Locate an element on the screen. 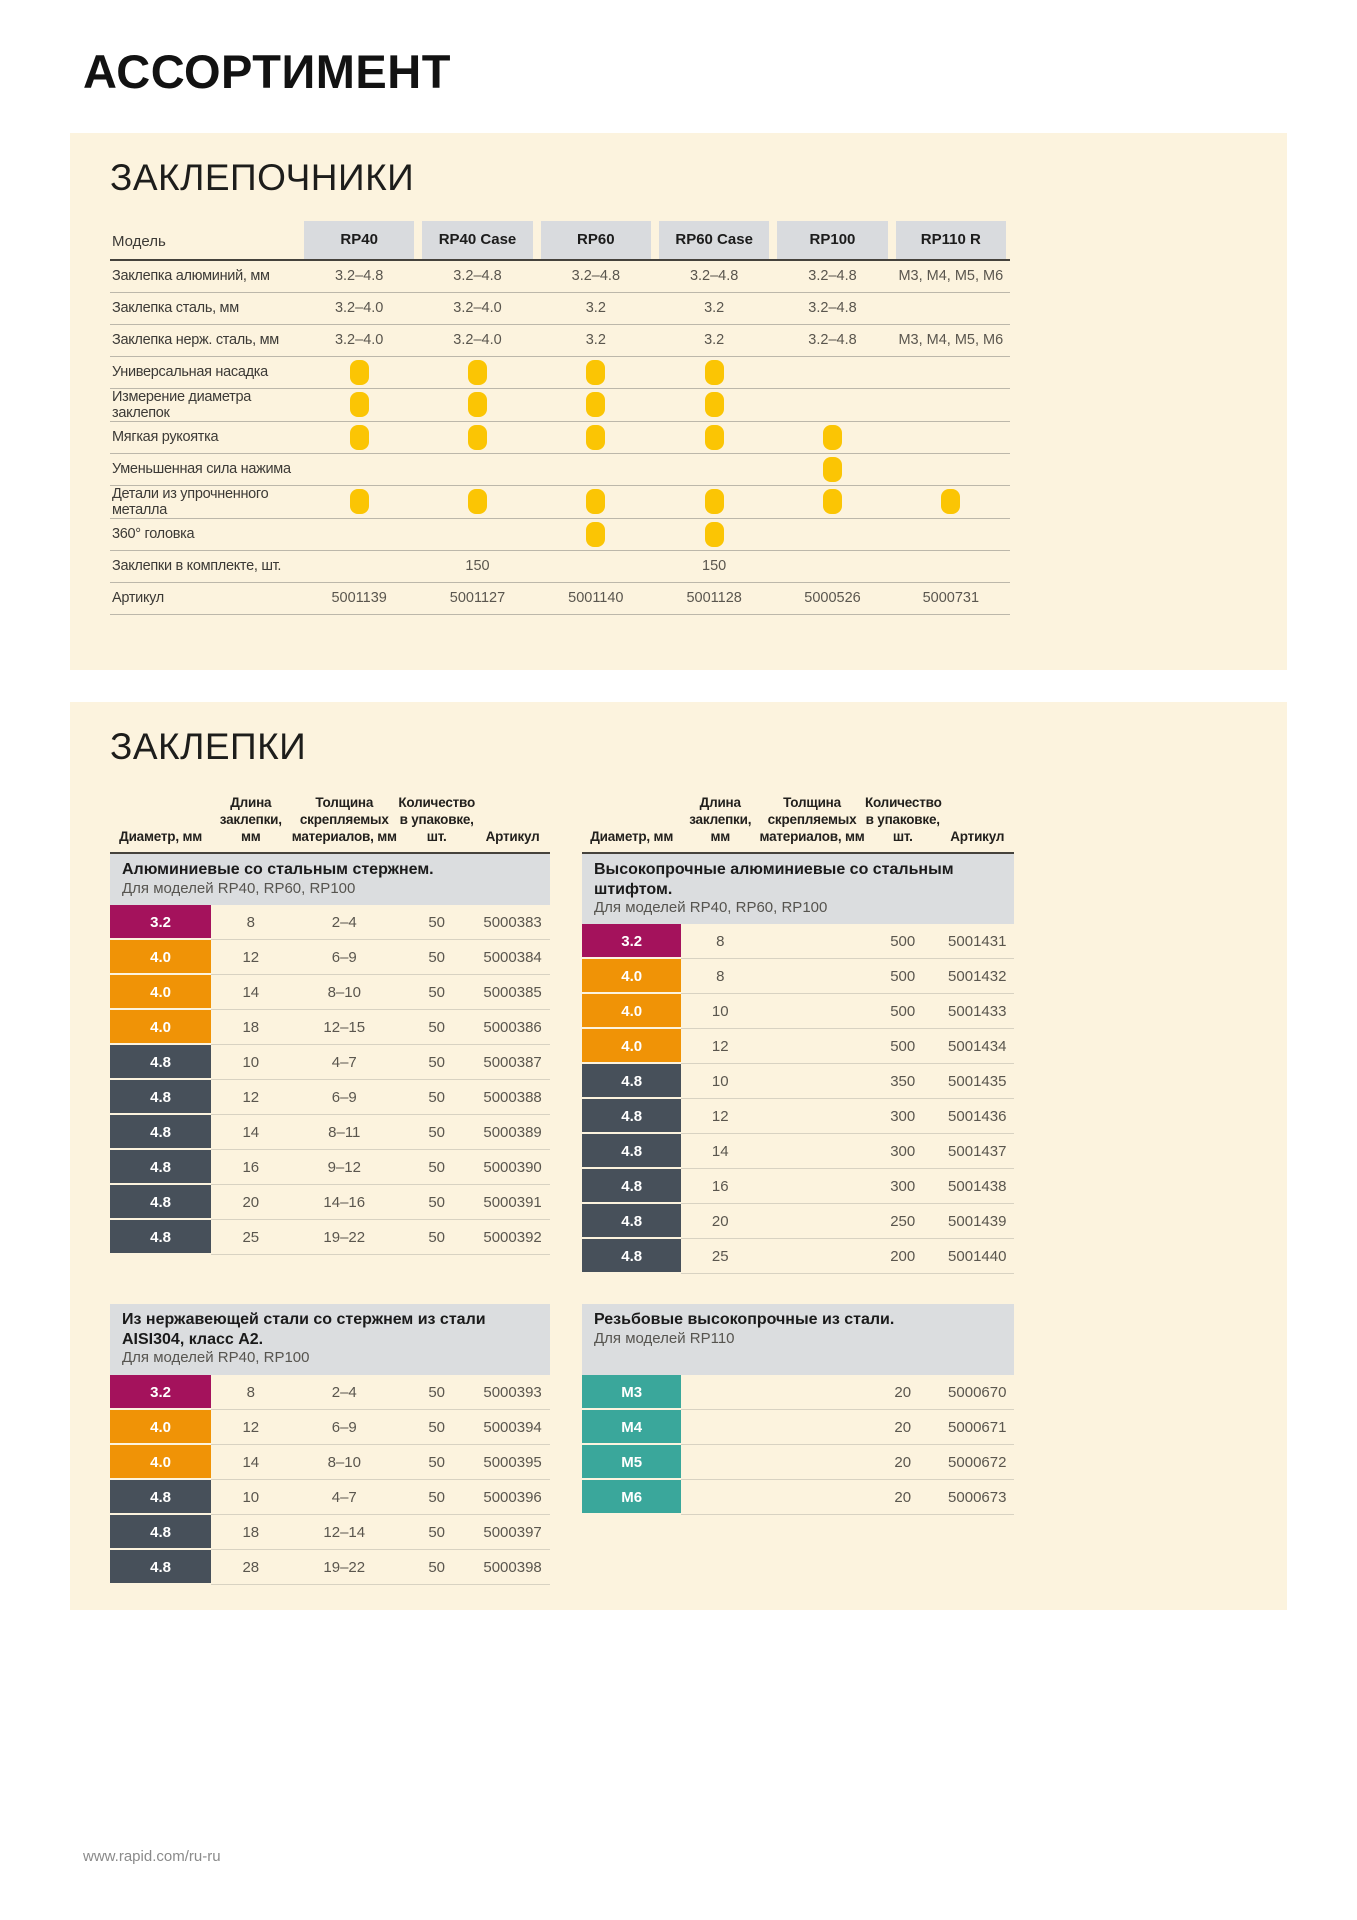  length-cell: 16 is located at coordinates (251, 1167).